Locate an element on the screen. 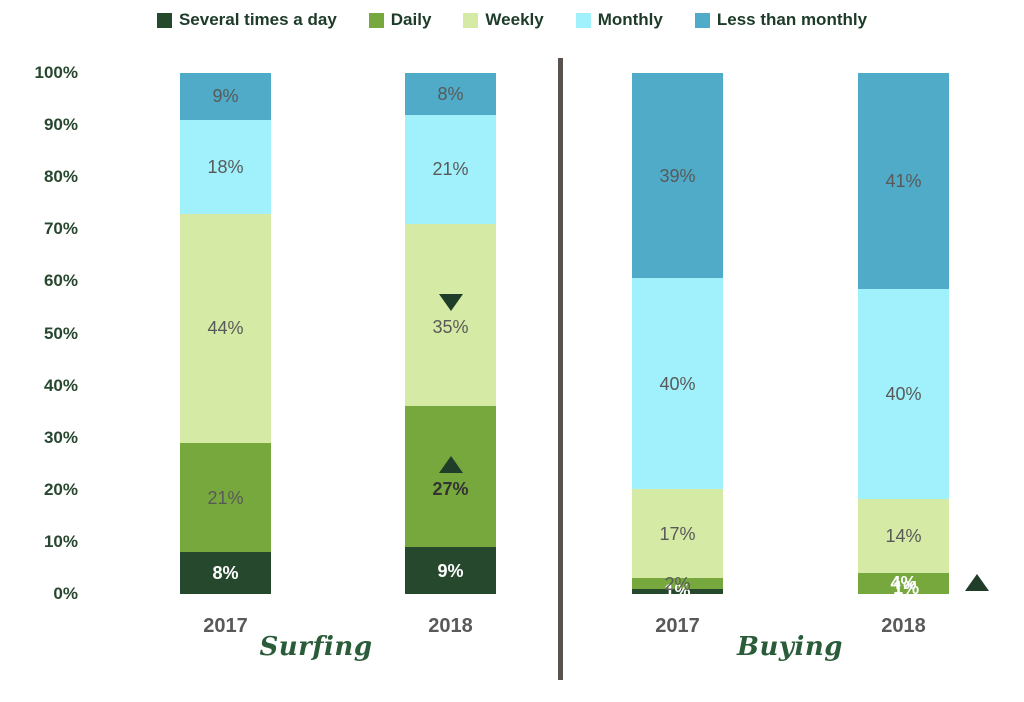 This screenshot has width=1024, height=702. segment-less-than-monthly: 41% is located at coordinates (903, 181).